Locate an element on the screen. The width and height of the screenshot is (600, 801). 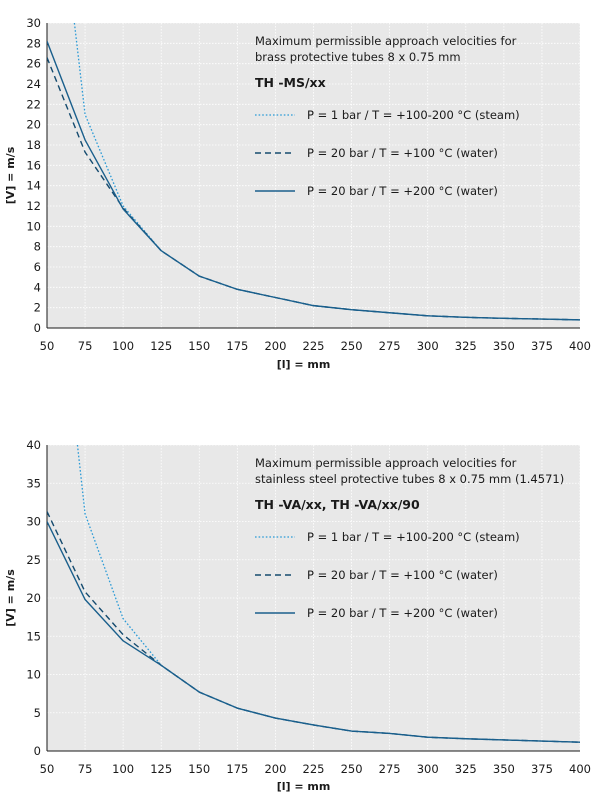
y-tick-label: 2 is located at coordinates (37, 308).